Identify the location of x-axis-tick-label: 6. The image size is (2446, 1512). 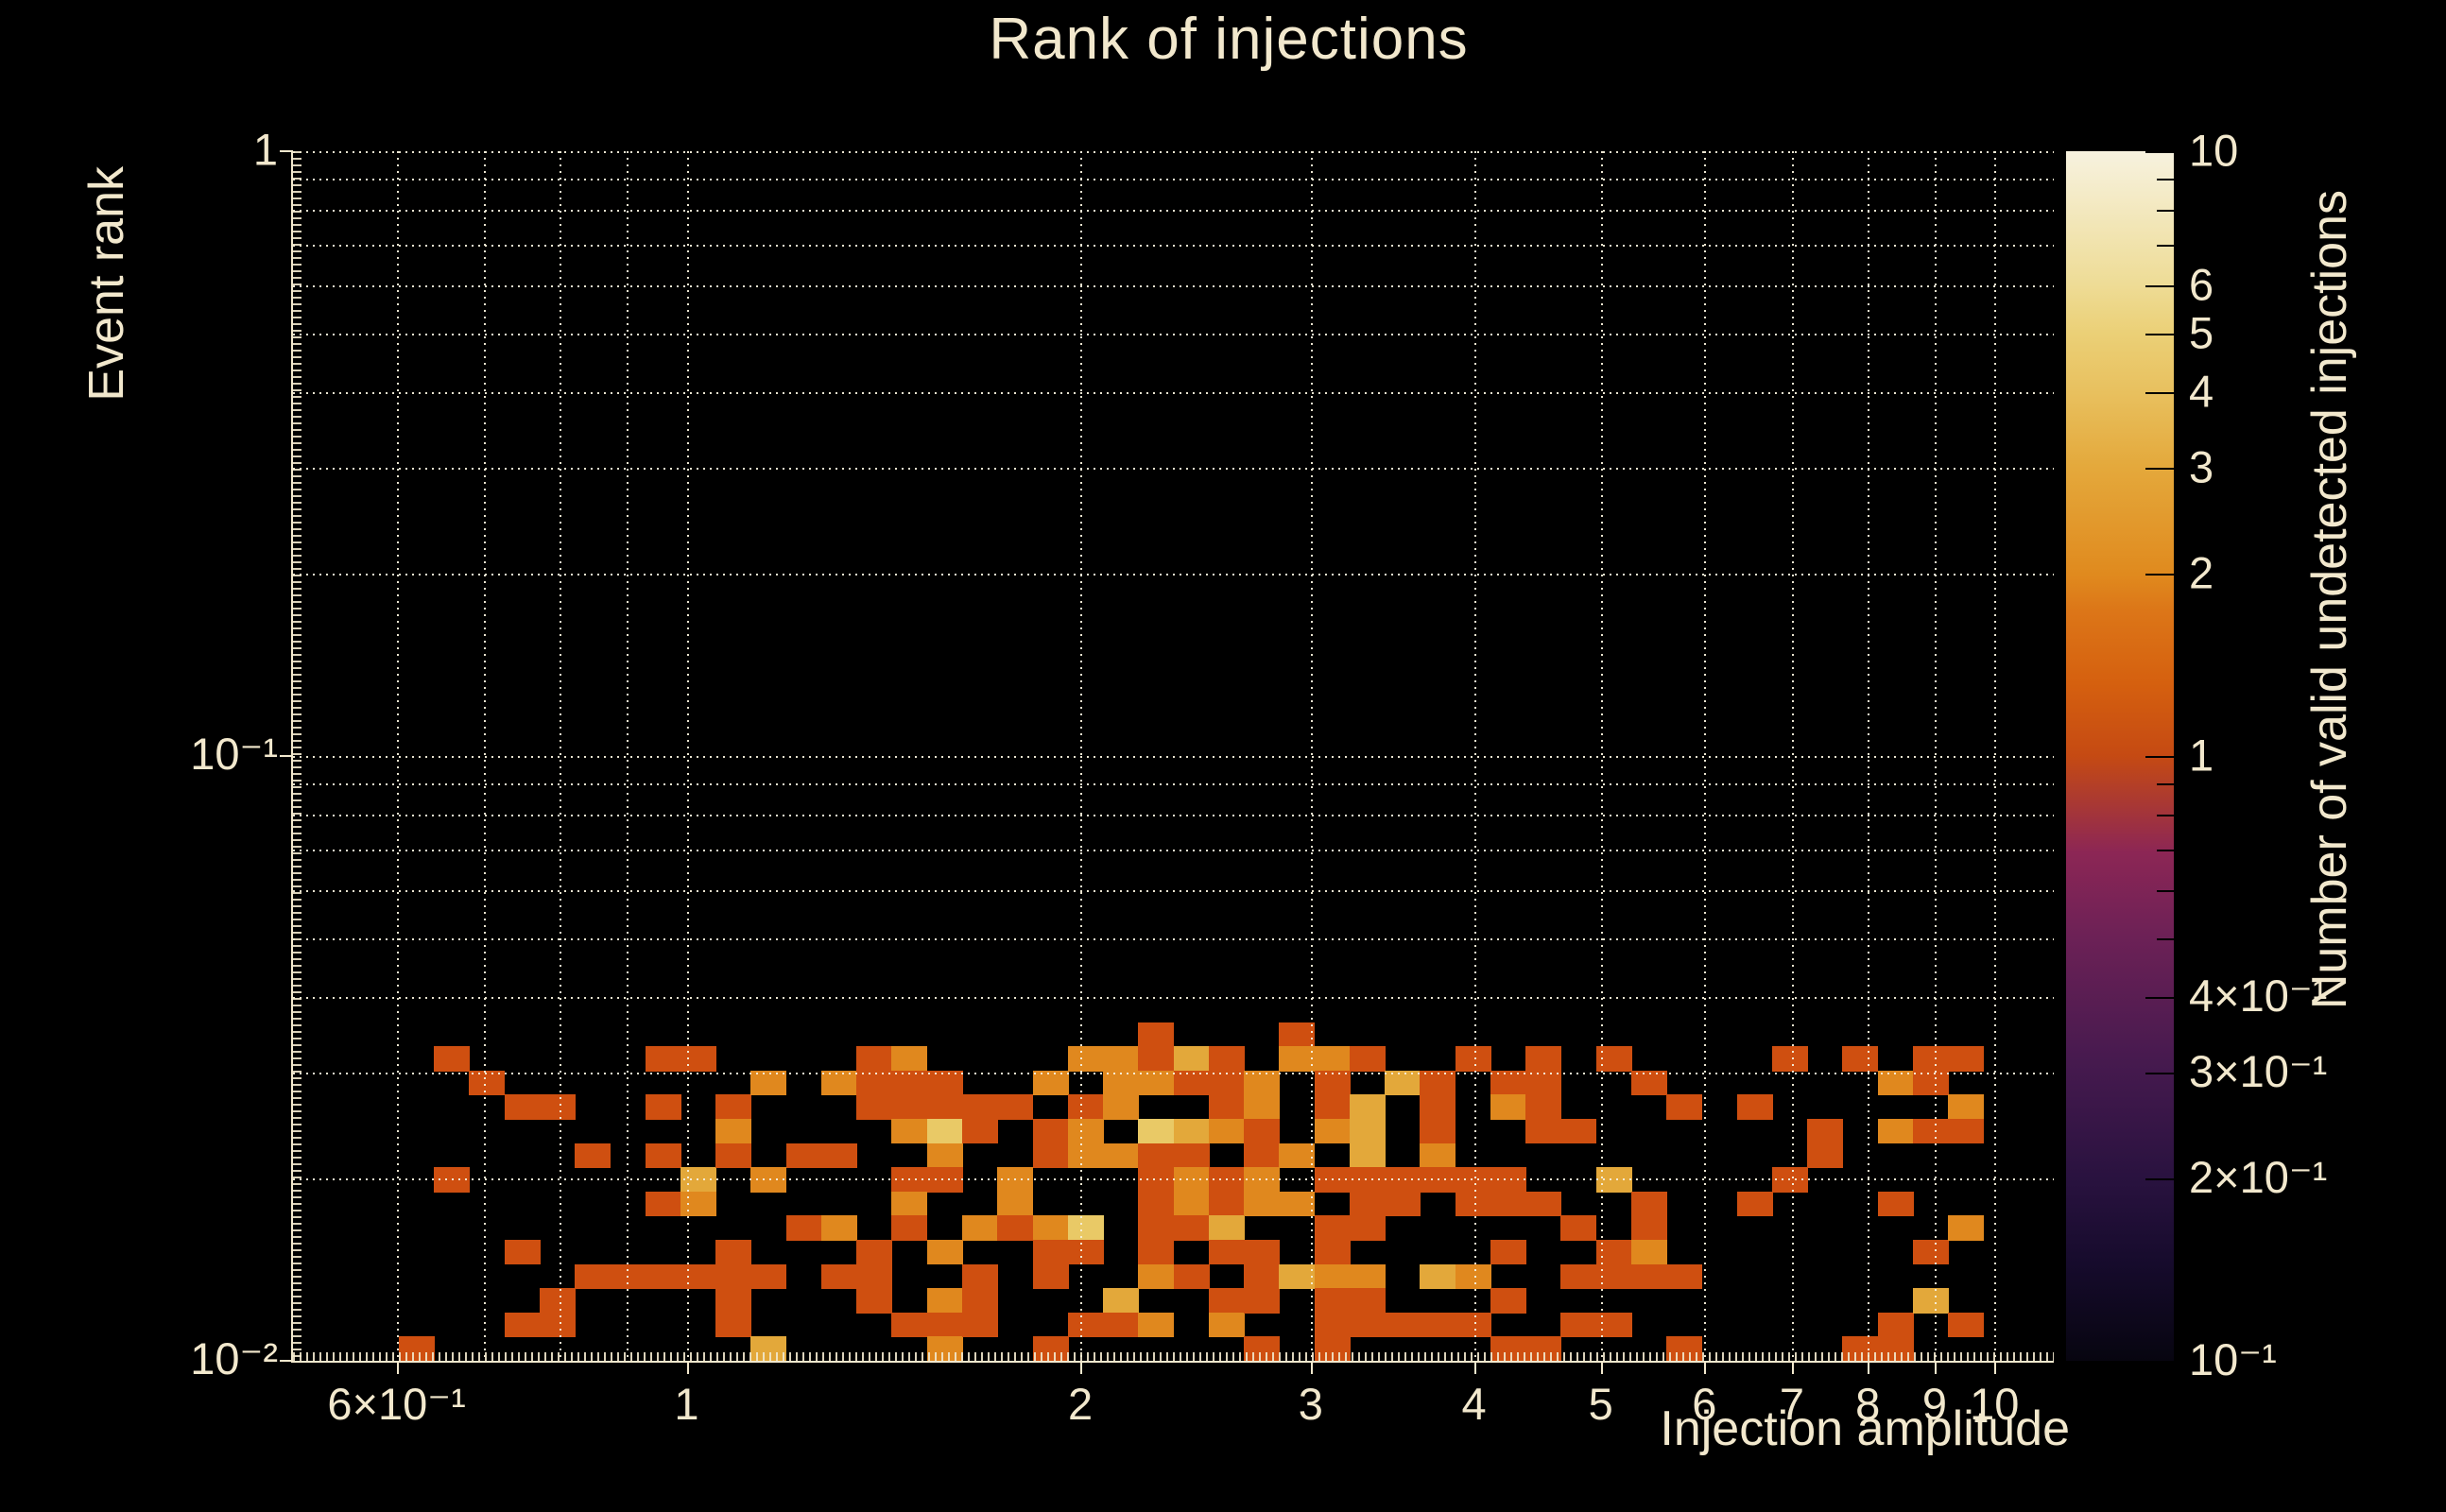
(1704, 1404).